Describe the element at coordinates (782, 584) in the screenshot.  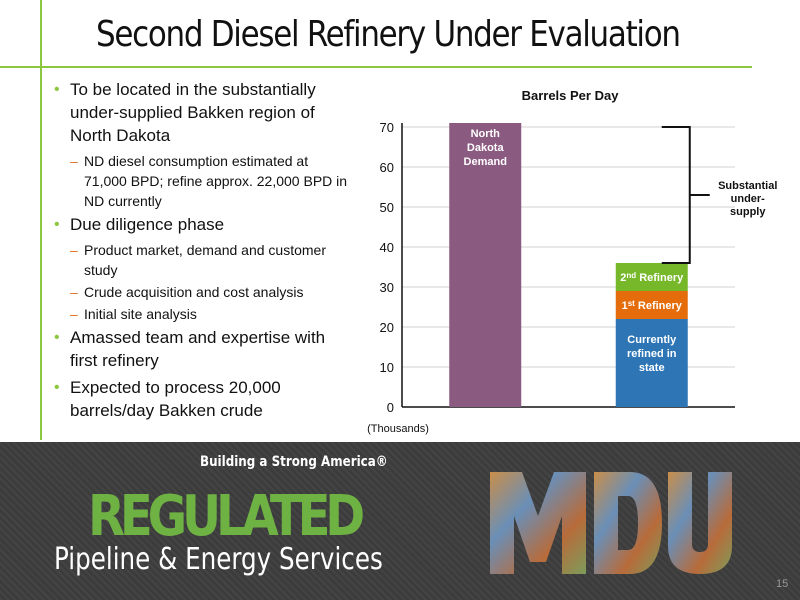
I see `page-number: 15` at that location.